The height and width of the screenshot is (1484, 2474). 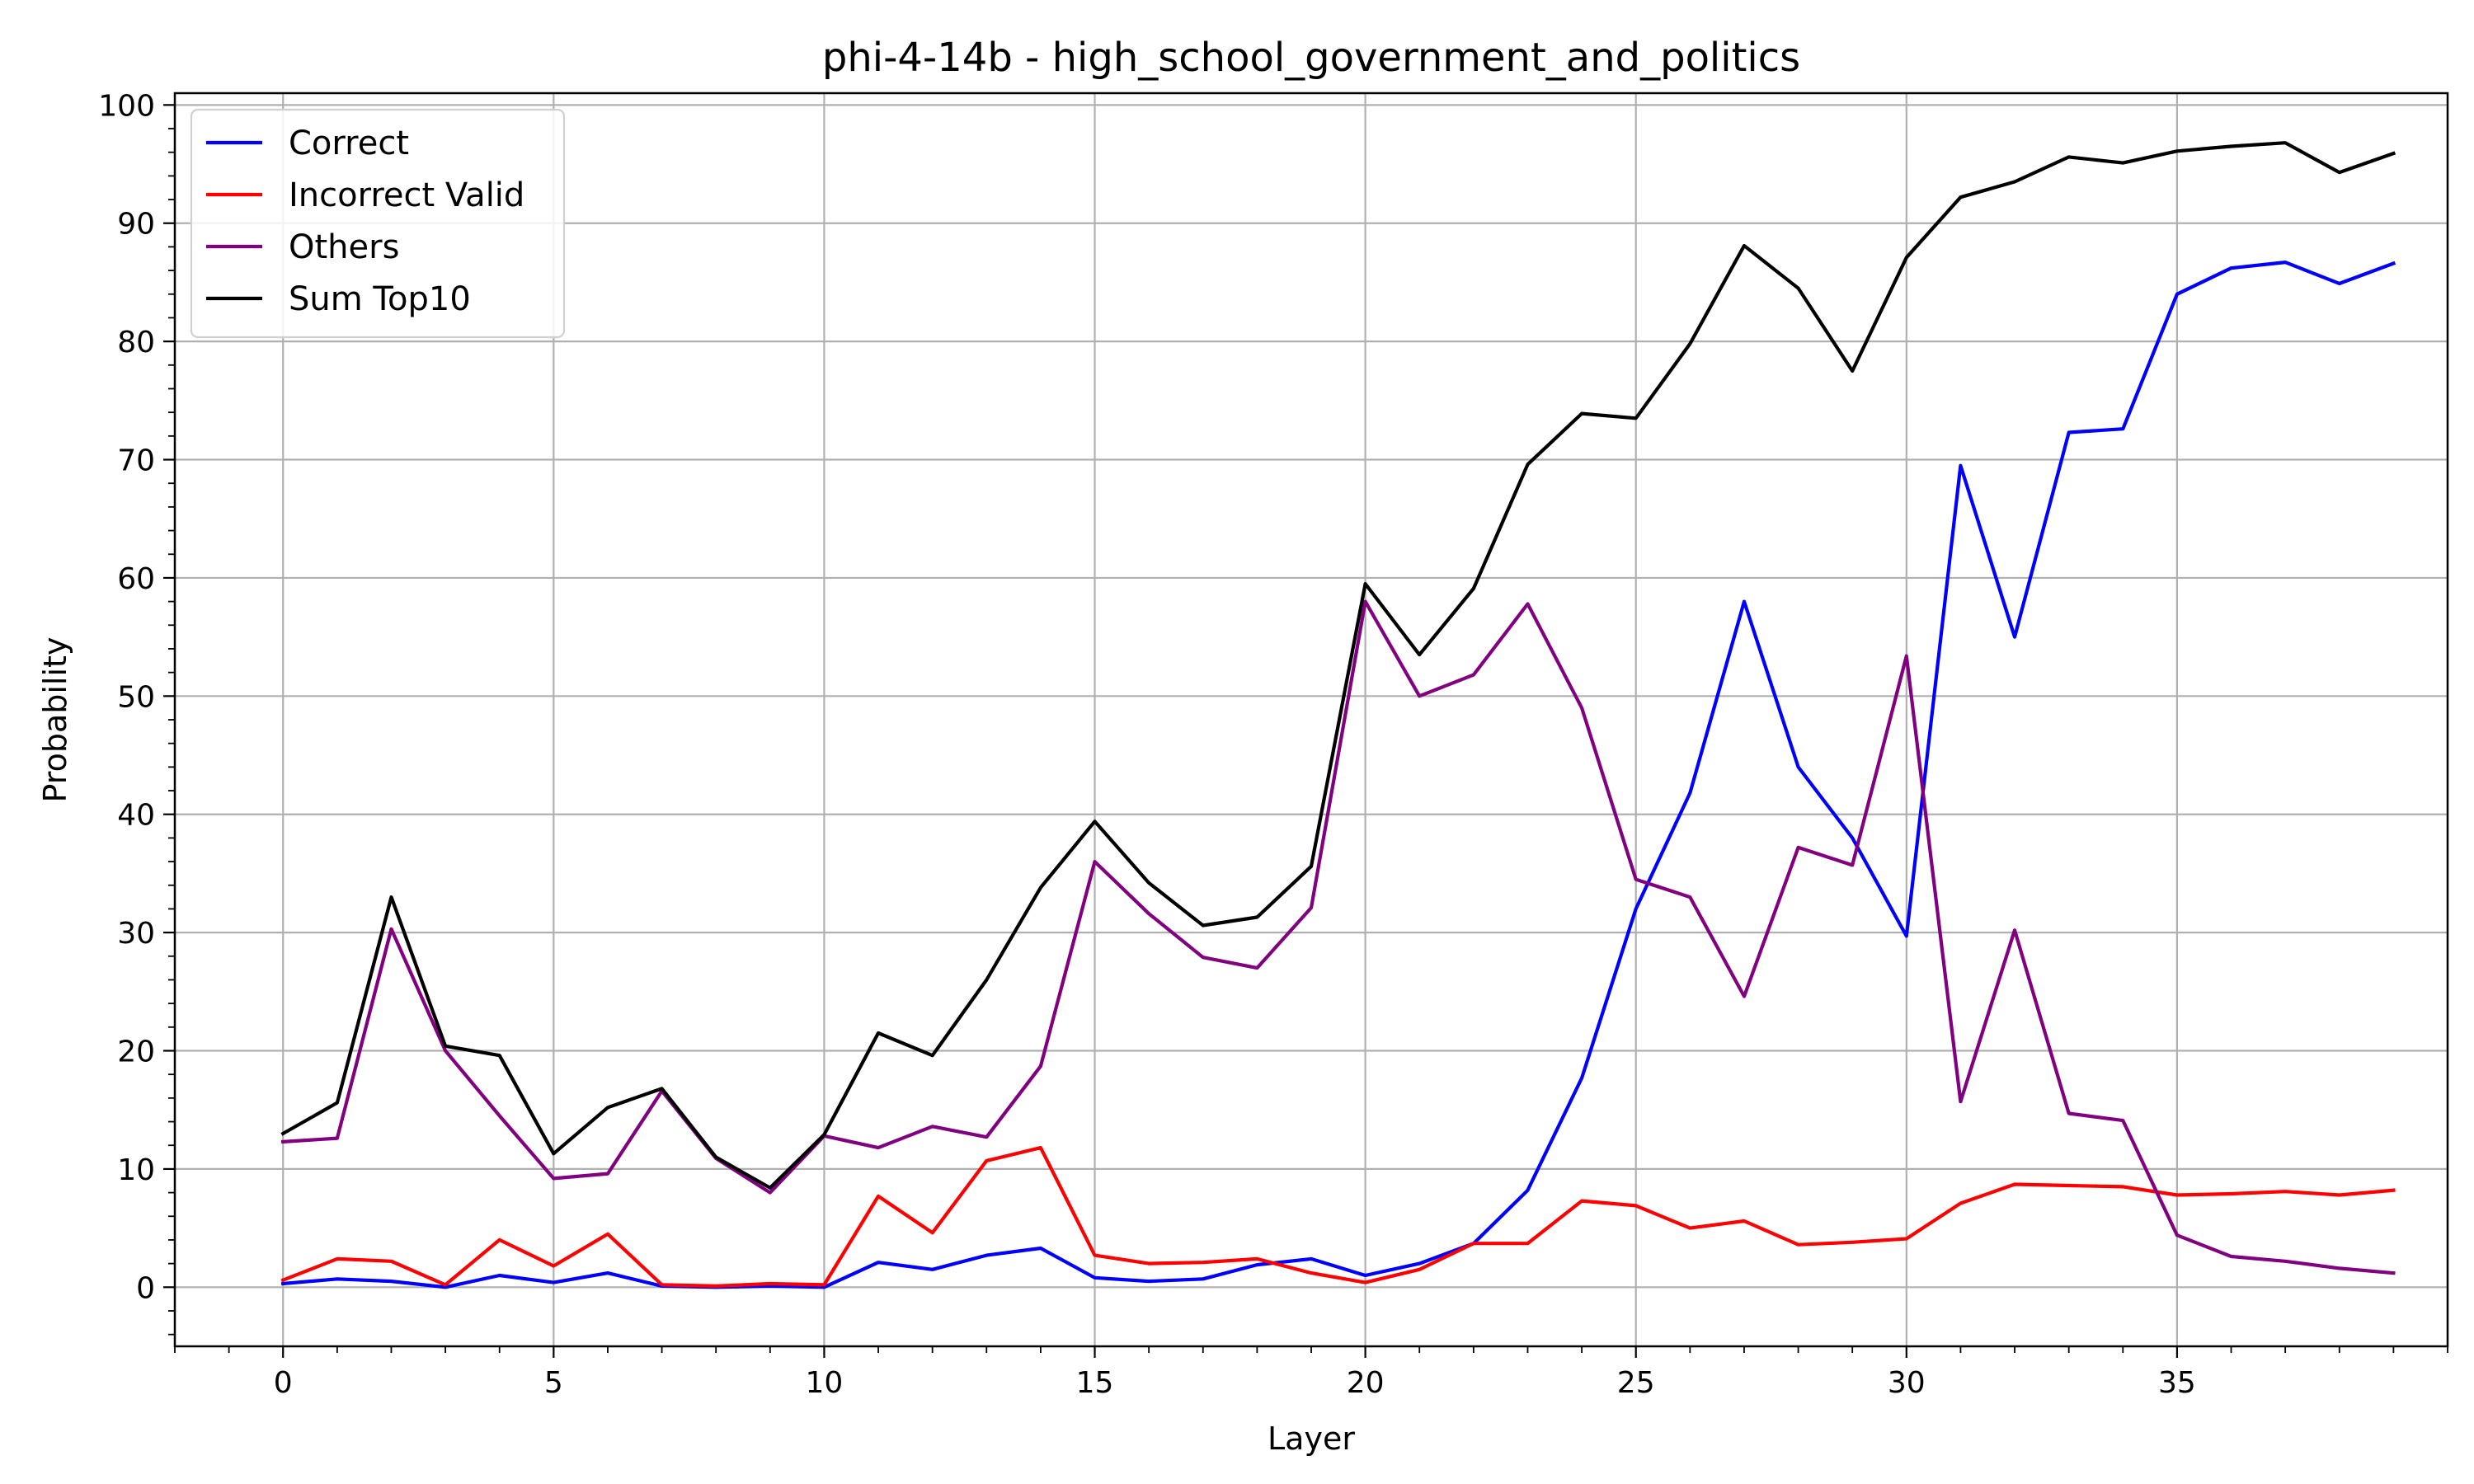 What do you see at coordinates (136, 934) in the screenshot?
I see `y-tick-label: 30` at bounding box center [136, 934].